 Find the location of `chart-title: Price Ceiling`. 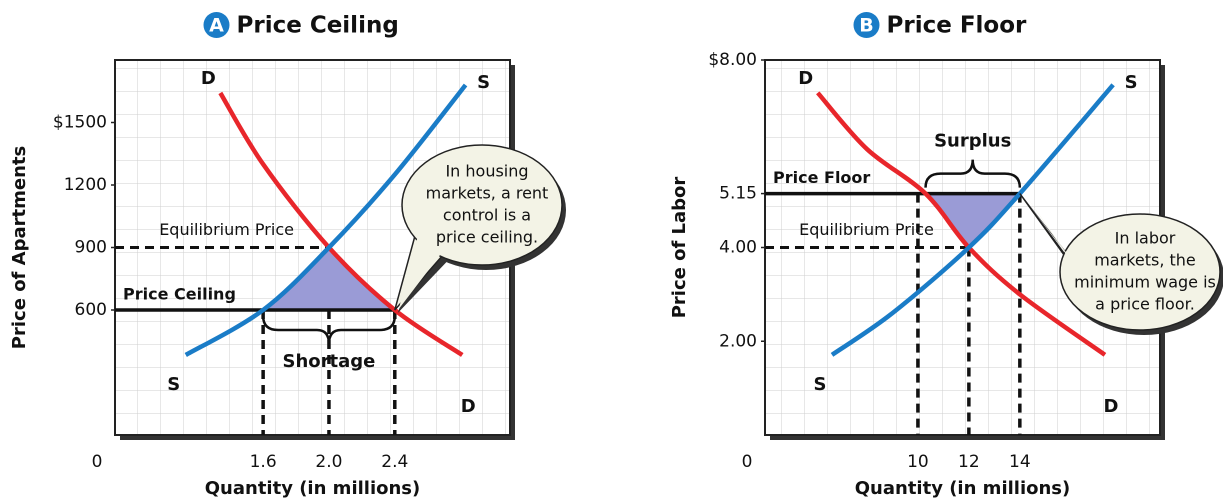

chart-title: Price Ceiling is located at coordinates (318, 26).